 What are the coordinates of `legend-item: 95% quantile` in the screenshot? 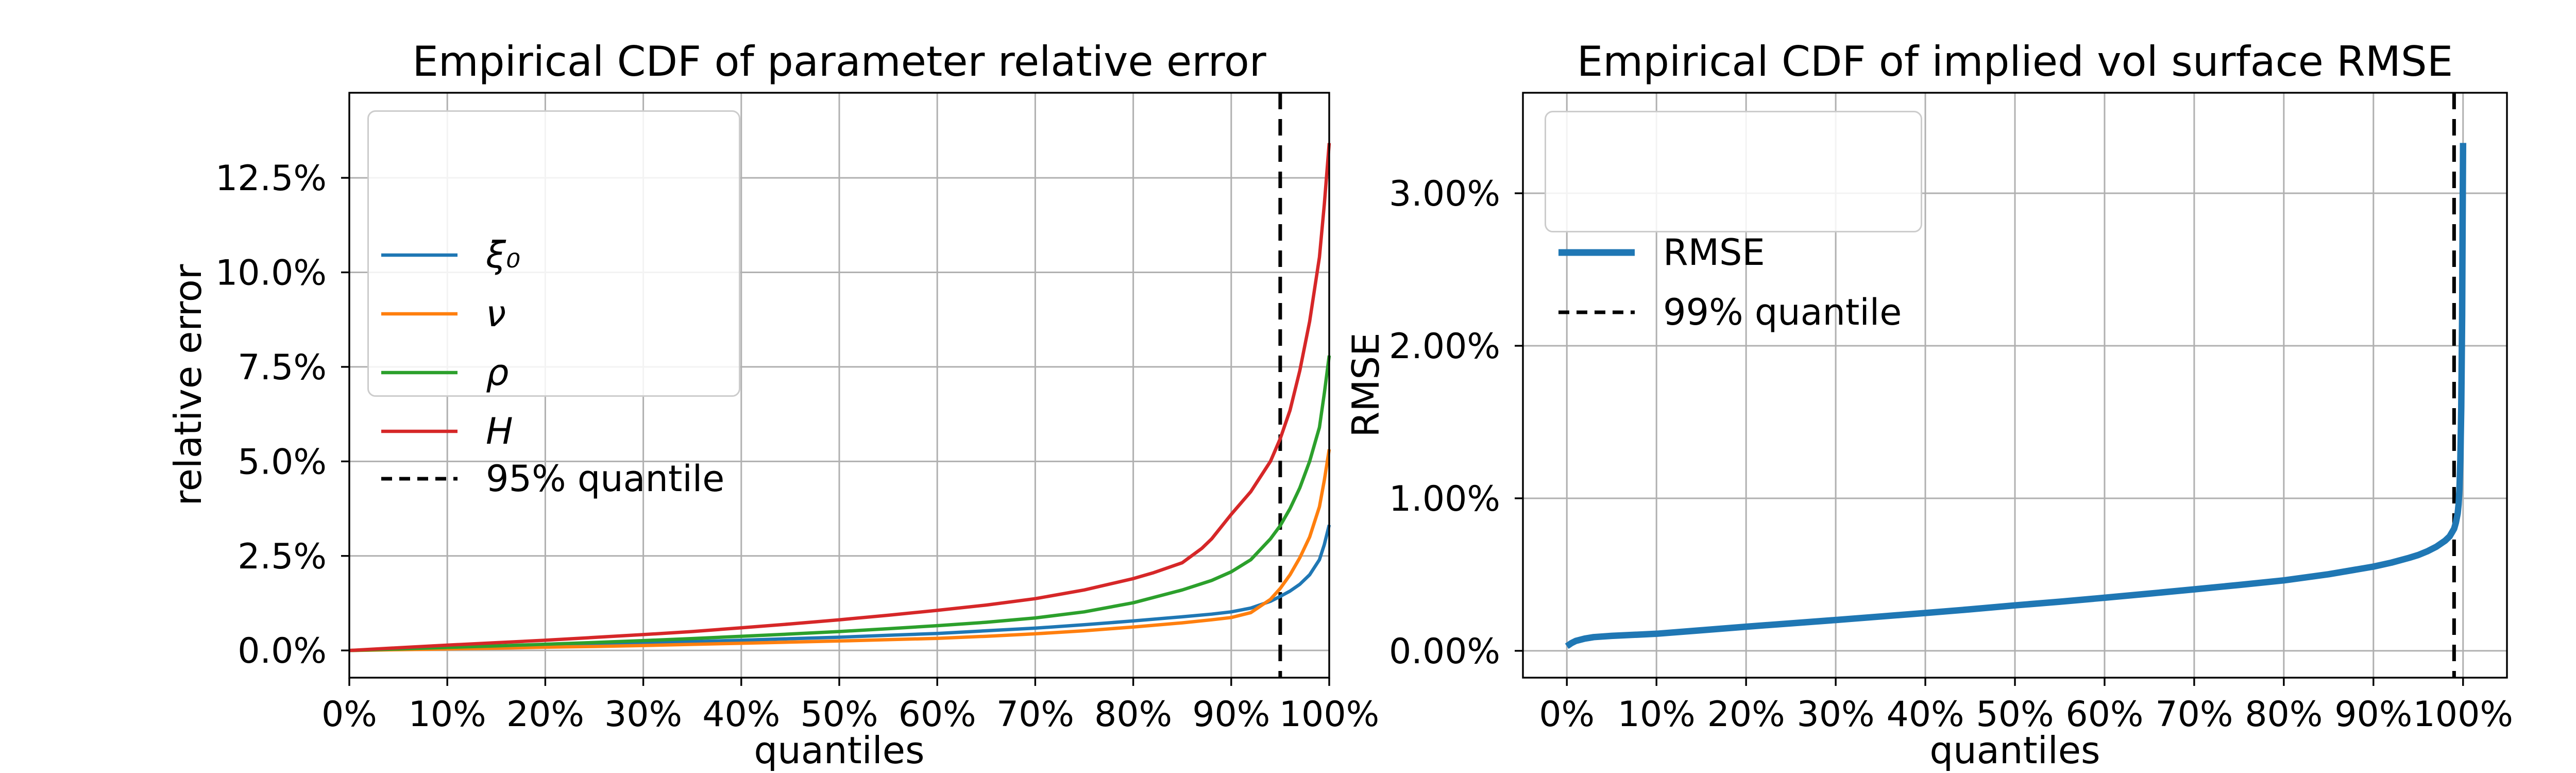 It's located at (554, 479).